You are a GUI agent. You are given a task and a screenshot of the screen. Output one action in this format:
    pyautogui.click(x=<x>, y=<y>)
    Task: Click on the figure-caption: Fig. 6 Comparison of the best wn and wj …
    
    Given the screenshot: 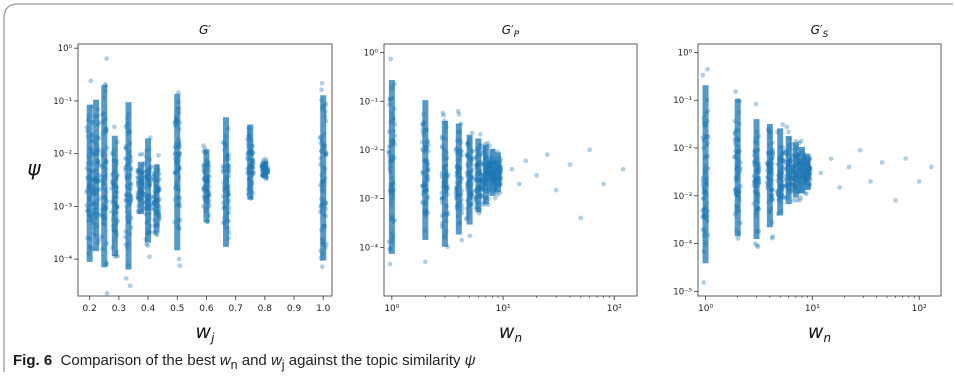 What is the action you would take?
    pyautogui.click(x=244, y=362)
    